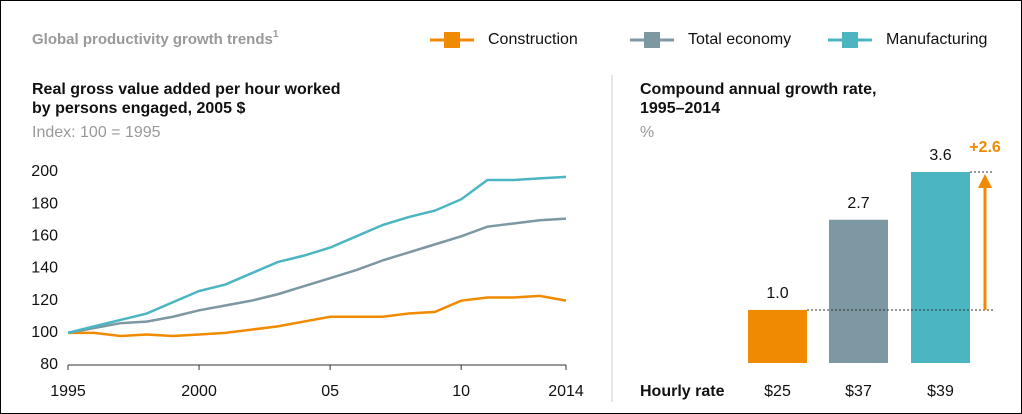 The width and height of the screenshot is (1022, 414). Describe the element at coordinates (647, 132) in the screenshot. I see `chart-subtitle: %` at that location.